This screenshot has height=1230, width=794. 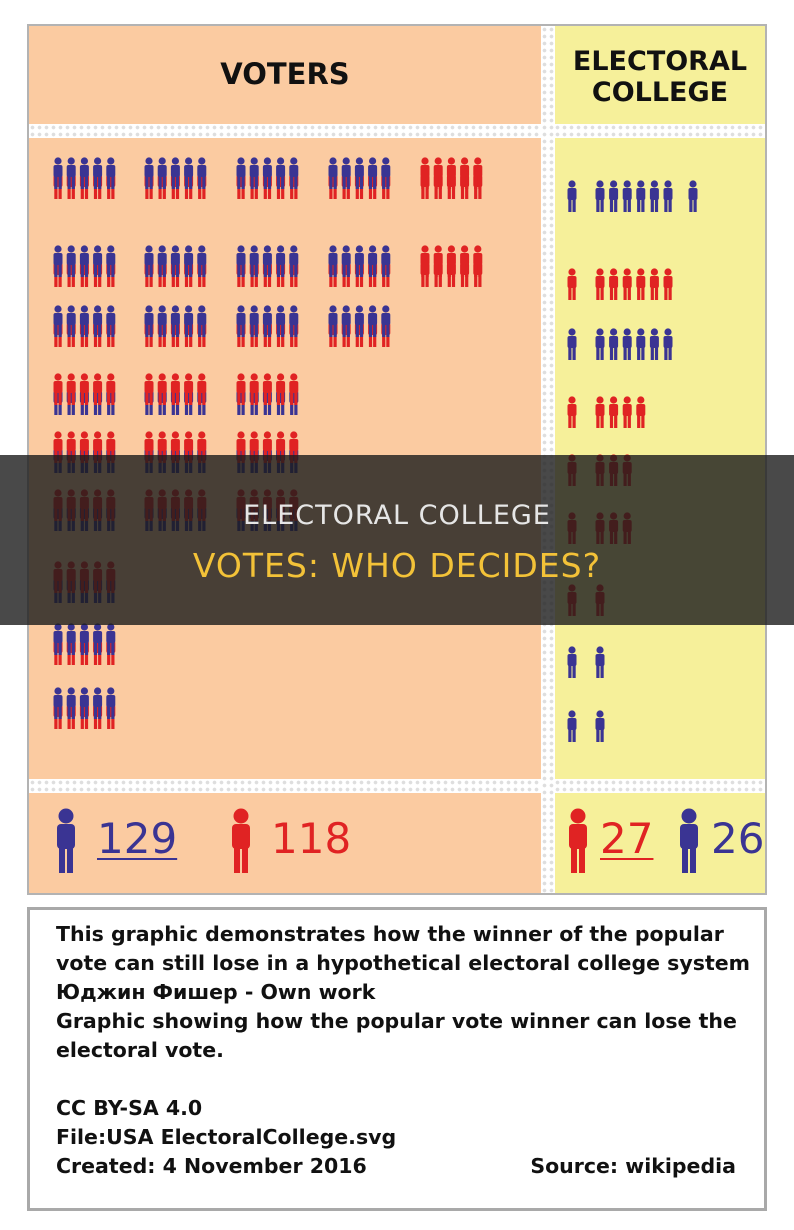 I want to click on voters-red-person-icon, so click(x=241, y=840).